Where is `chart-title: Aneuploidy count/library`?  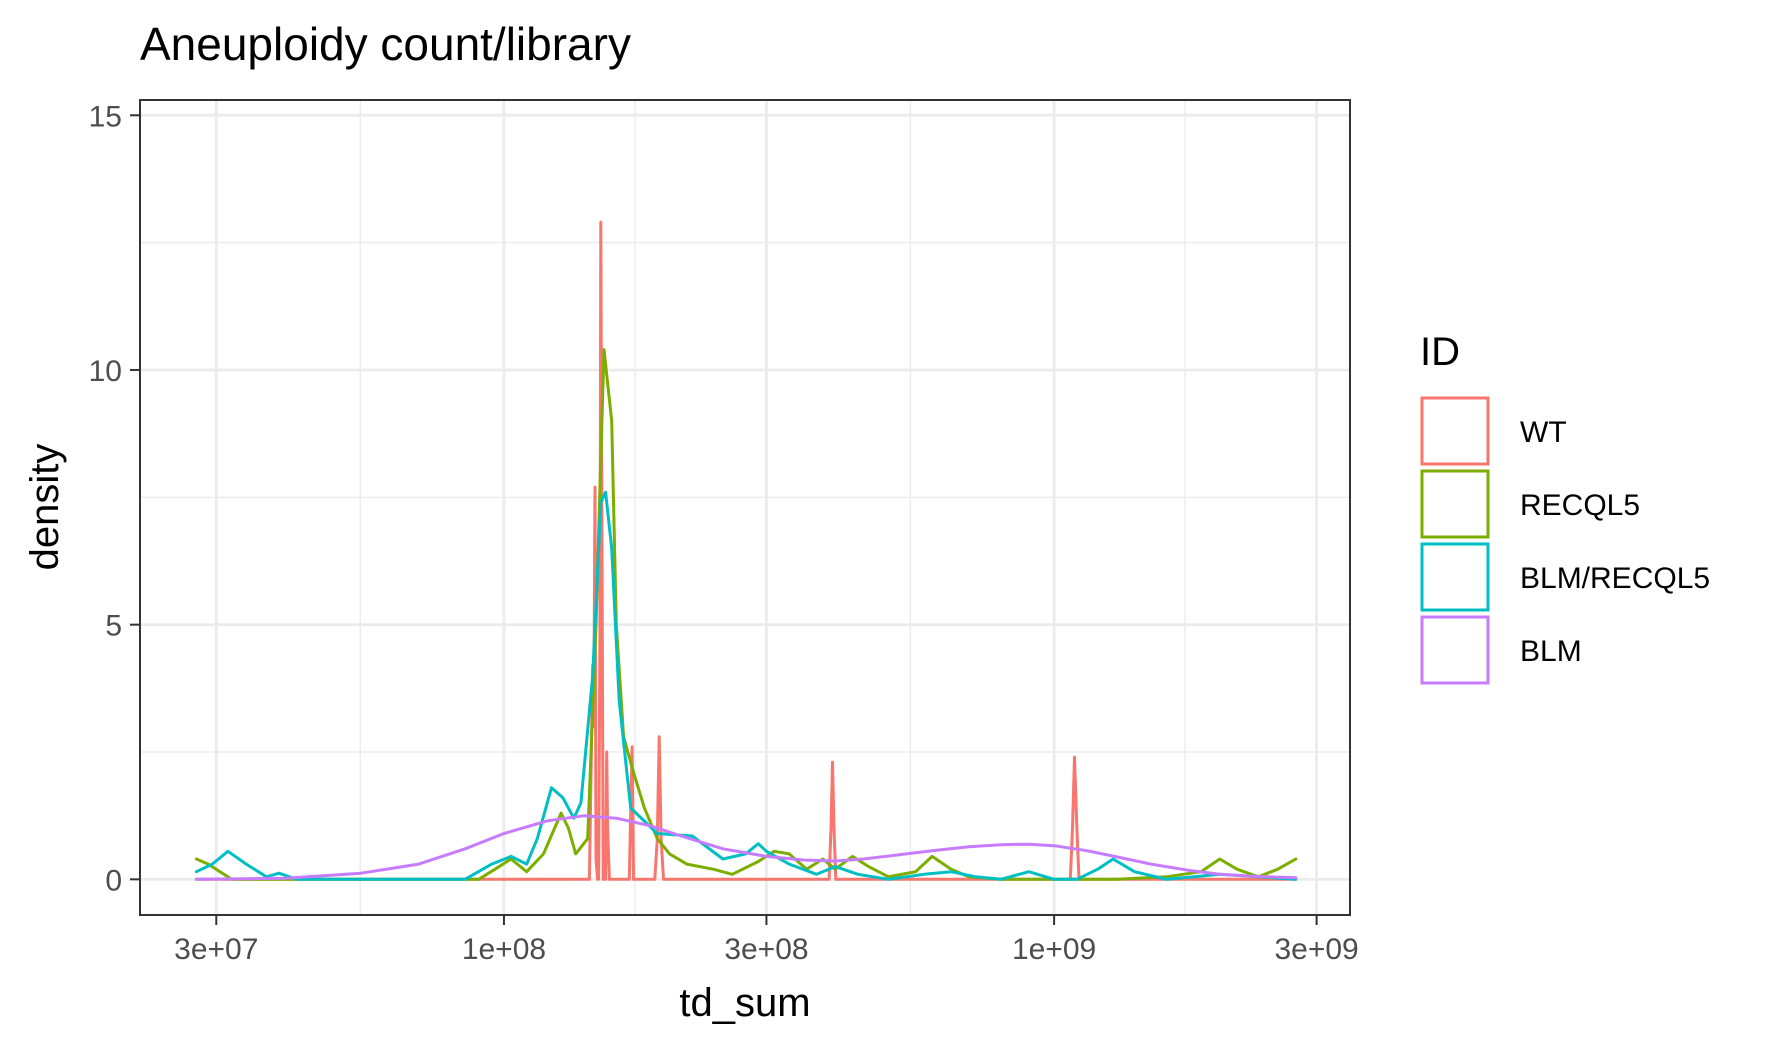 chart-title: Aneuploidy count/library is located at coordinates (385, 44).